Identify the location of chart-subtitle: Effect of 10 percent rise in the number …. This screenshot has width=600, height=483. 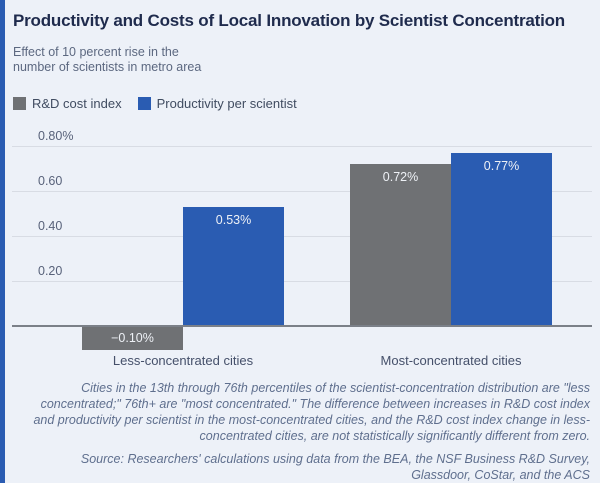
(107, 60).